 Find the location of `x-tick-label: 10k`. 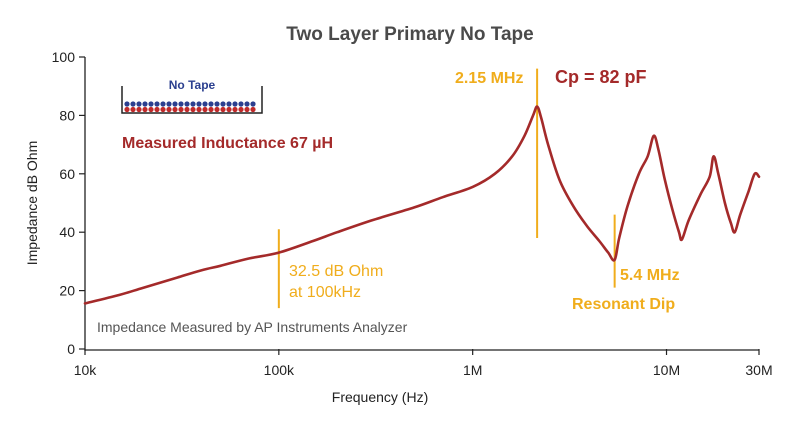

x-tick-label: 10k is located at coordinates (86, 370).